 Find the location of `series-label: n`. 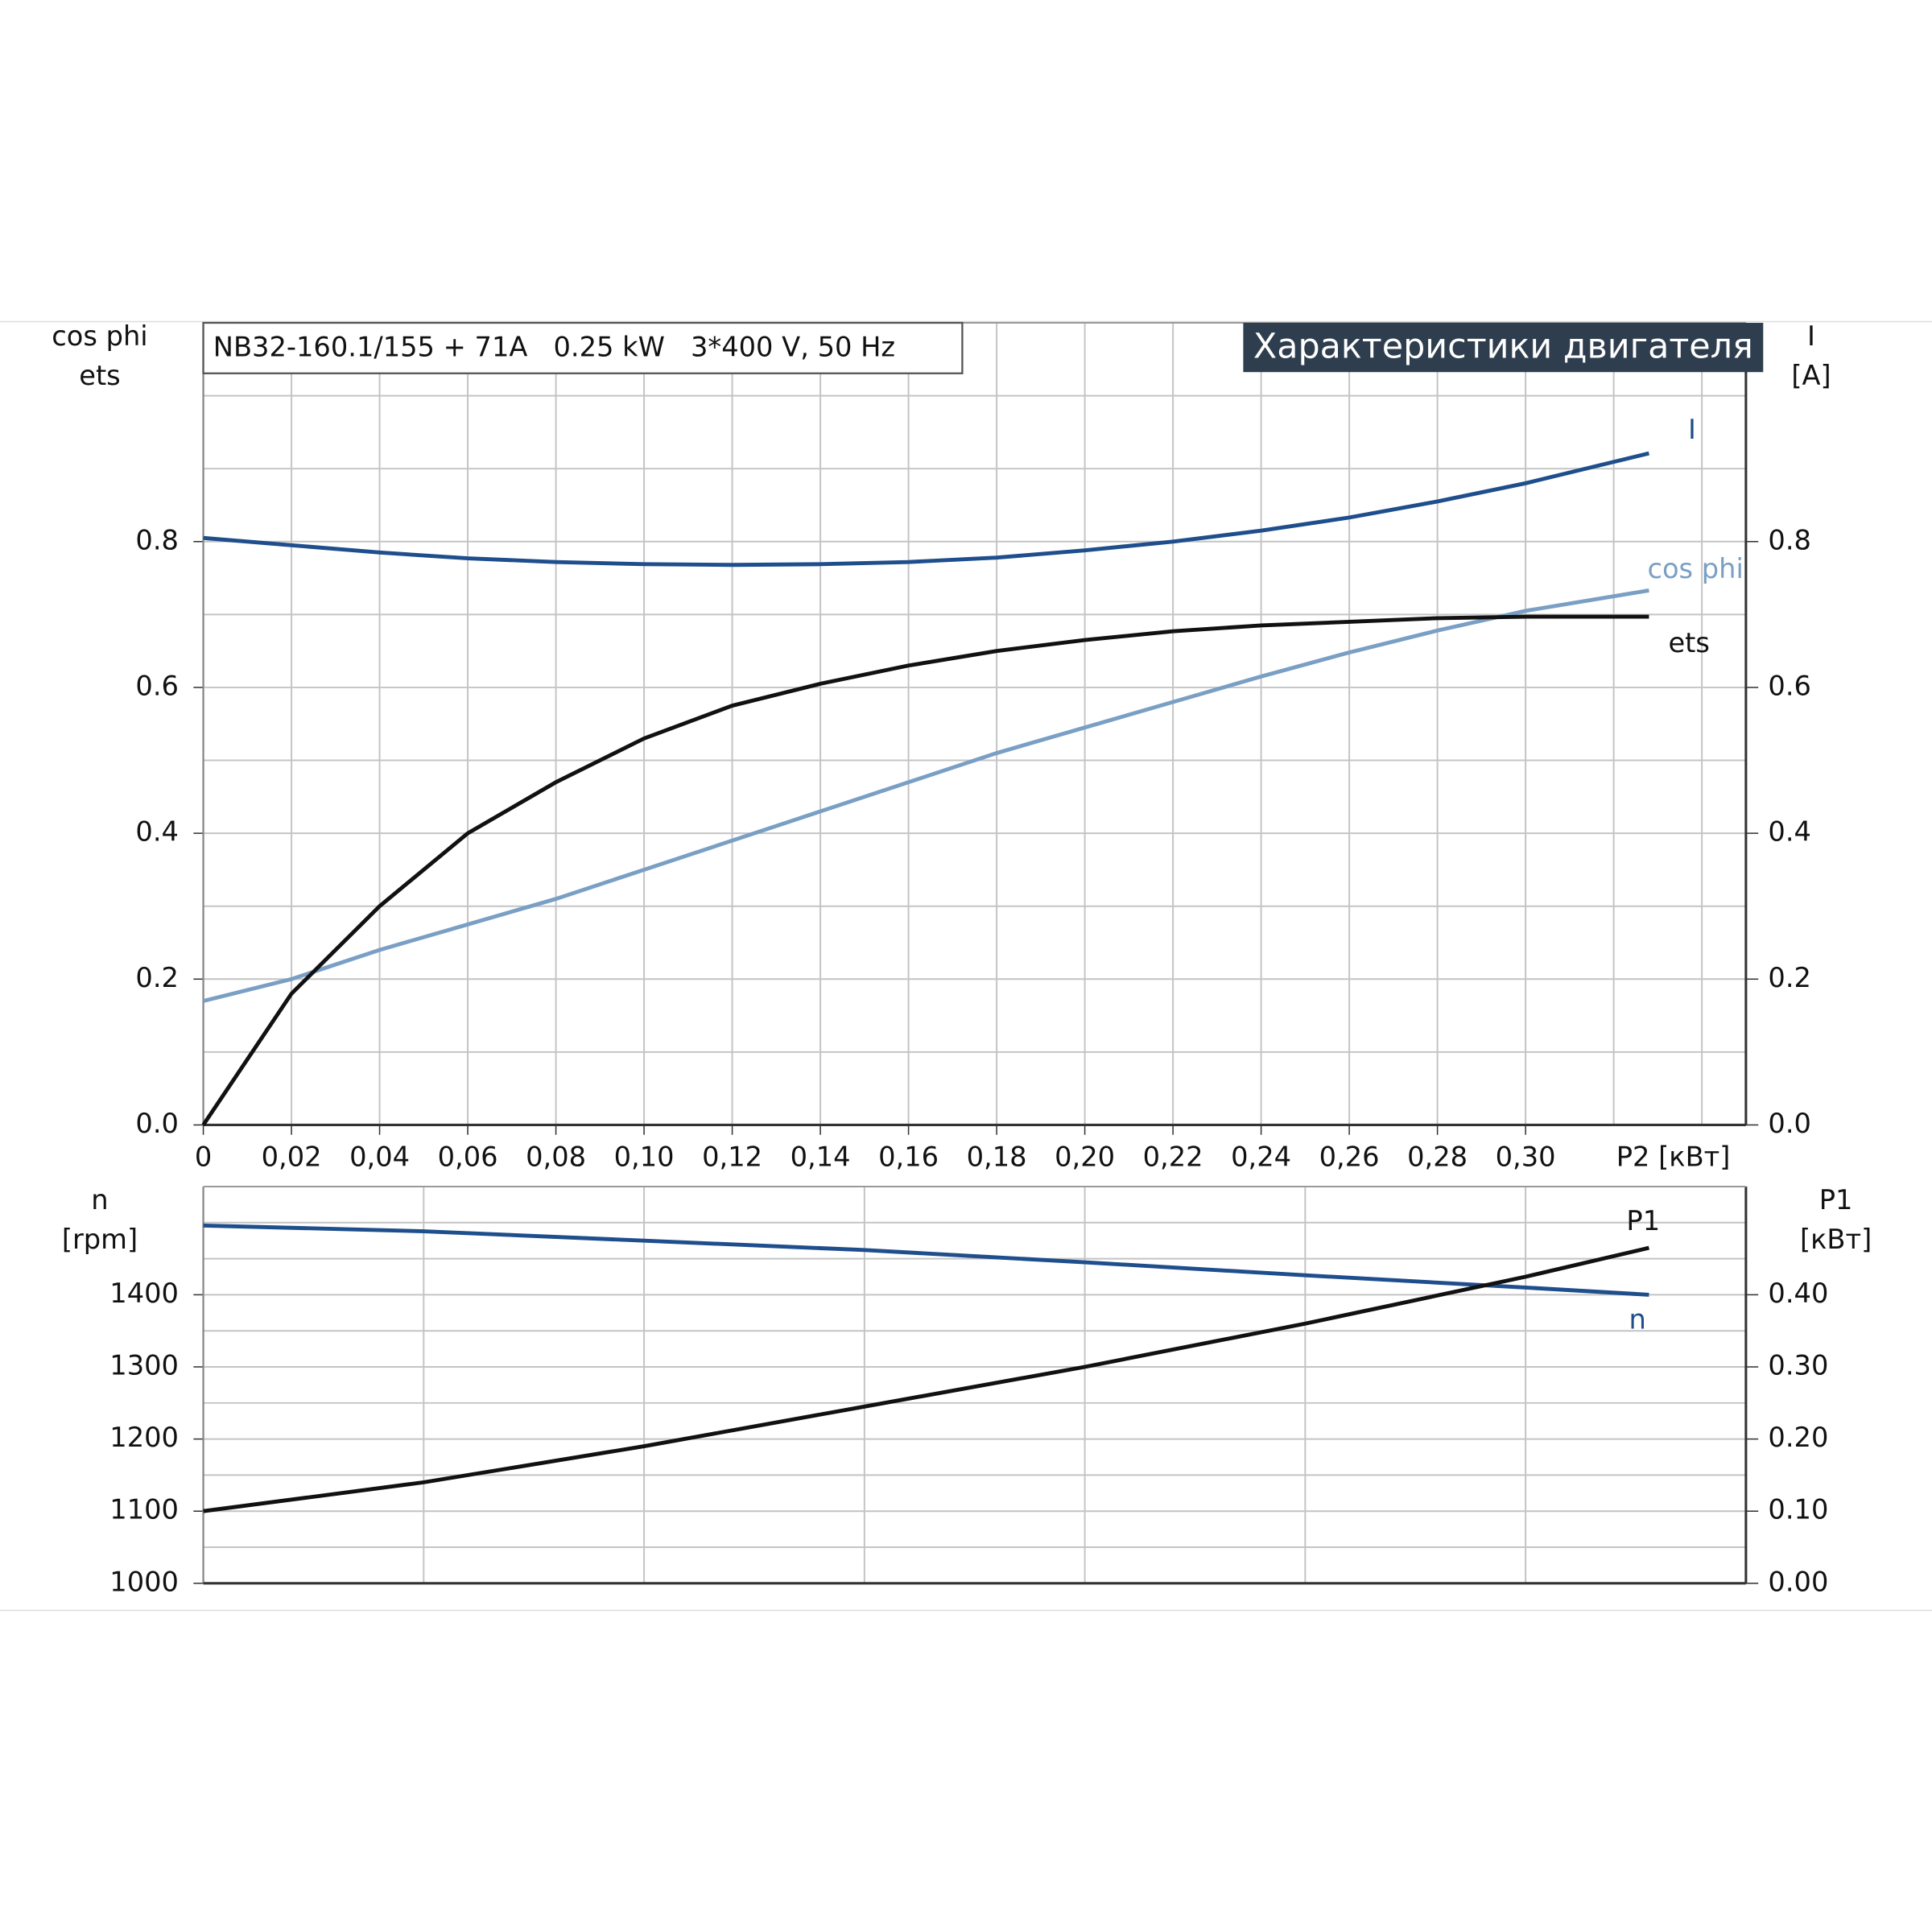

series-label: n is located at coordinates (1637, 1319).